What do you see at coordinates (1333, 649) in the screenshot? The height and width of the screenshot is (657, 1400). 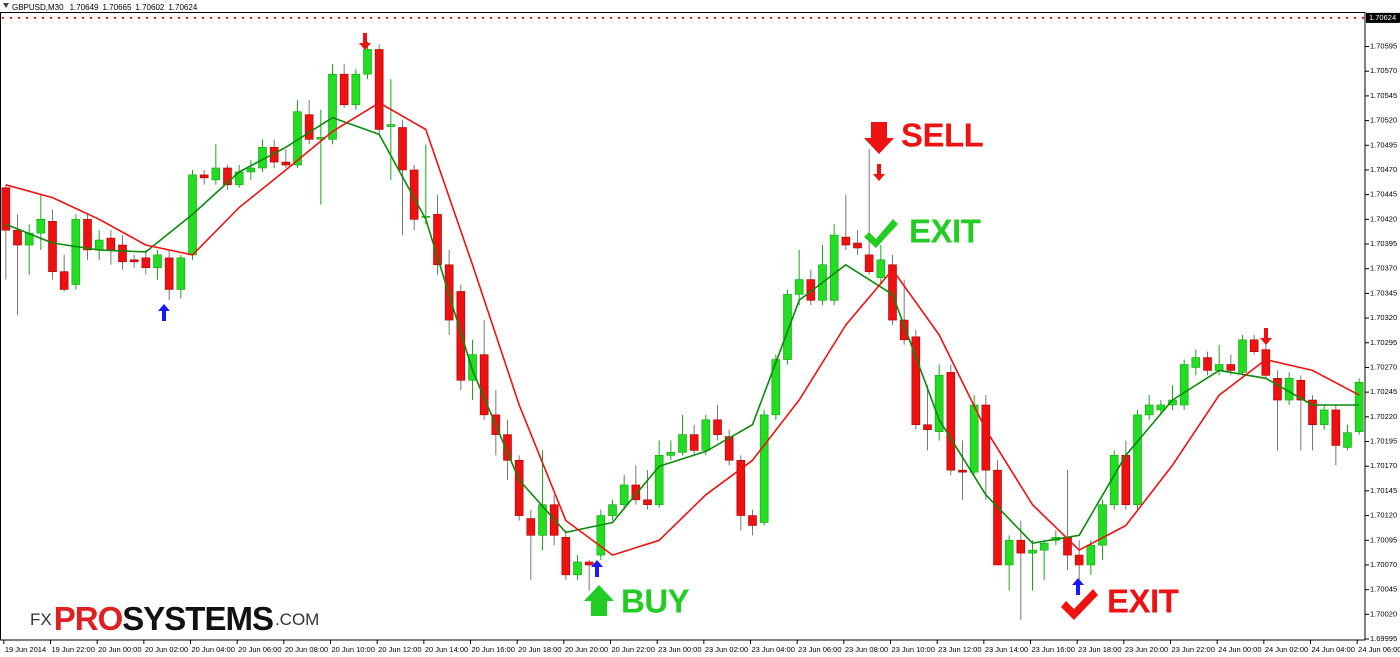 I see `x-tick-label: 24 Jun 04:00` at bounding box center [1333, 649].